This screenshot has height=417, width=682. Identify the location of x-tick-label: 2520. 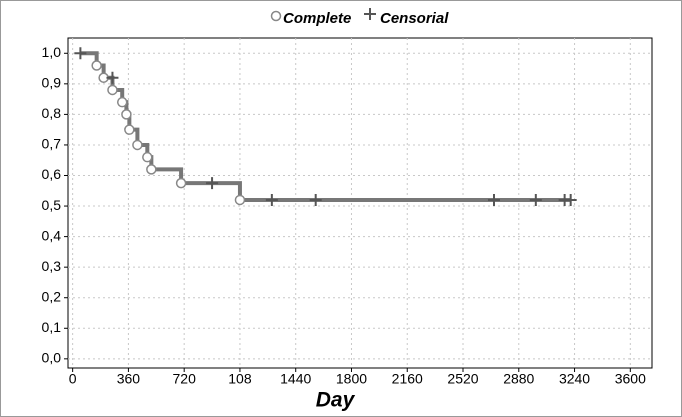
(462, 379).